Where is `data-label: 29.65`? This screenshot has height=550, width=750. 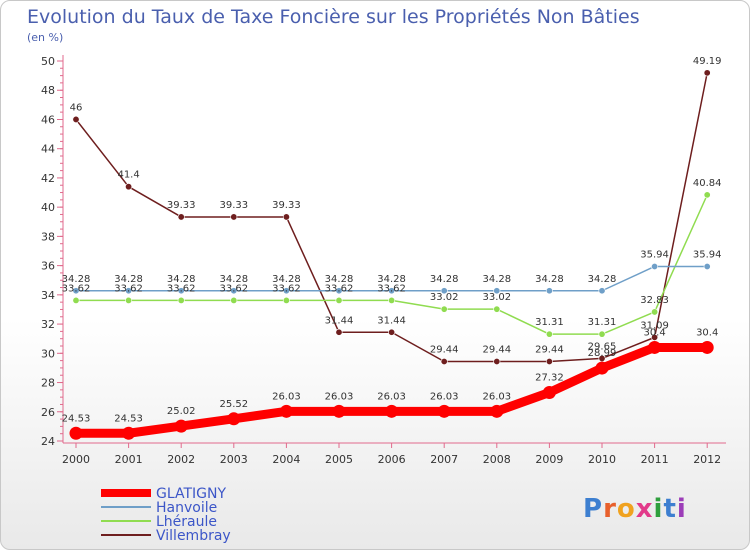 data-label: 29.65 is located at coordinates (602, 346).